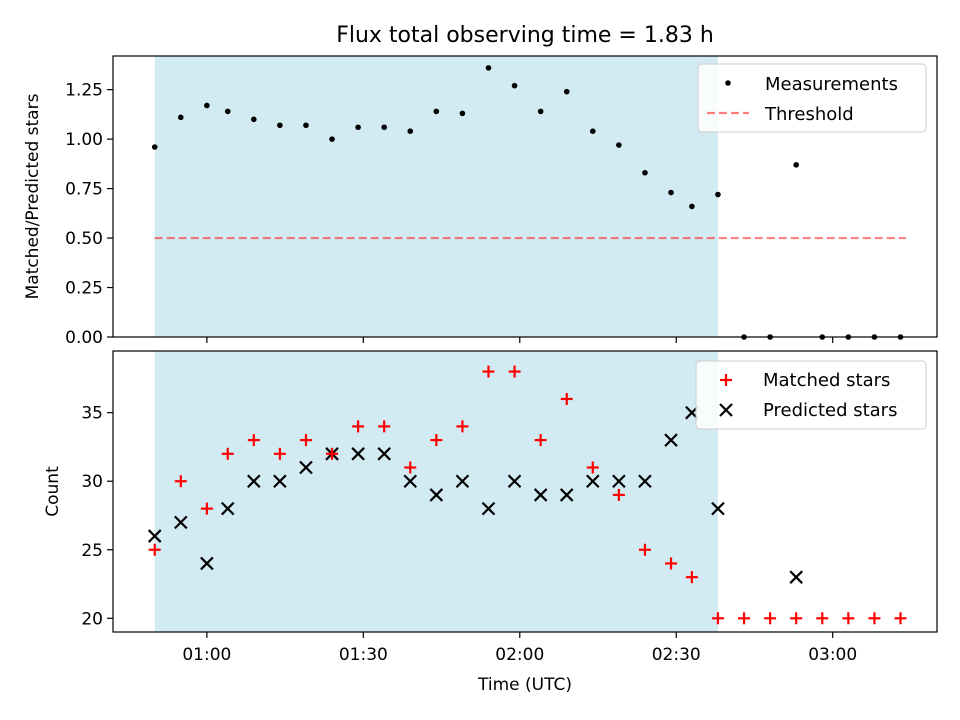 Image resolution: width=960 pixels, height=720 pixels. I want to click on bottom-legend: Matched stars Predicted stars, so click(811, 395).